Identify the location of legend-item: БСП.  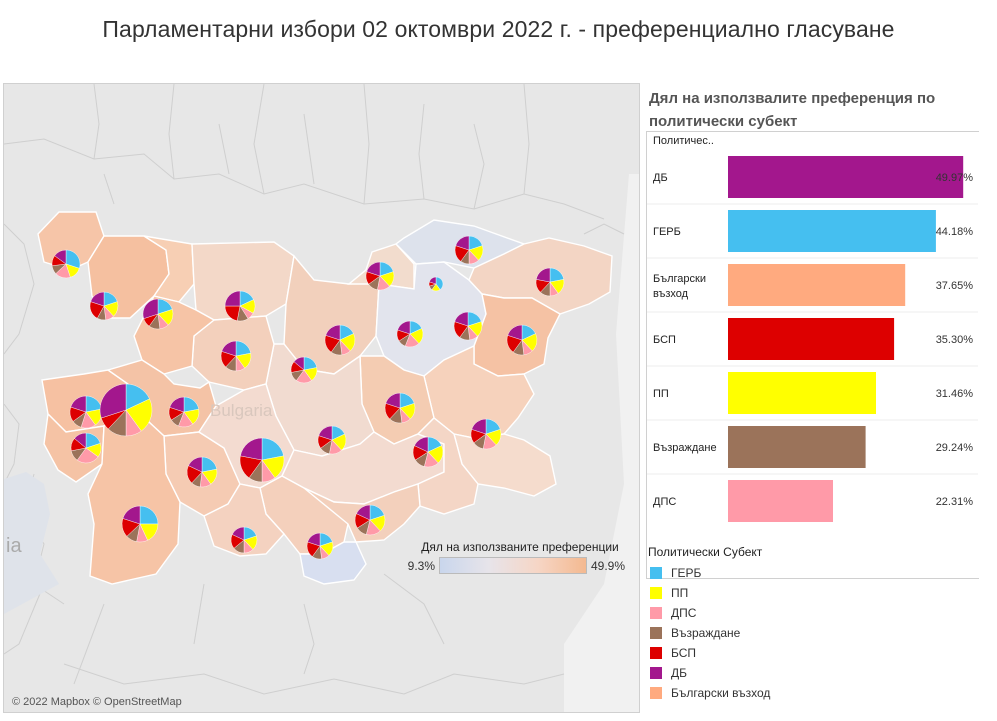
(709, 653).